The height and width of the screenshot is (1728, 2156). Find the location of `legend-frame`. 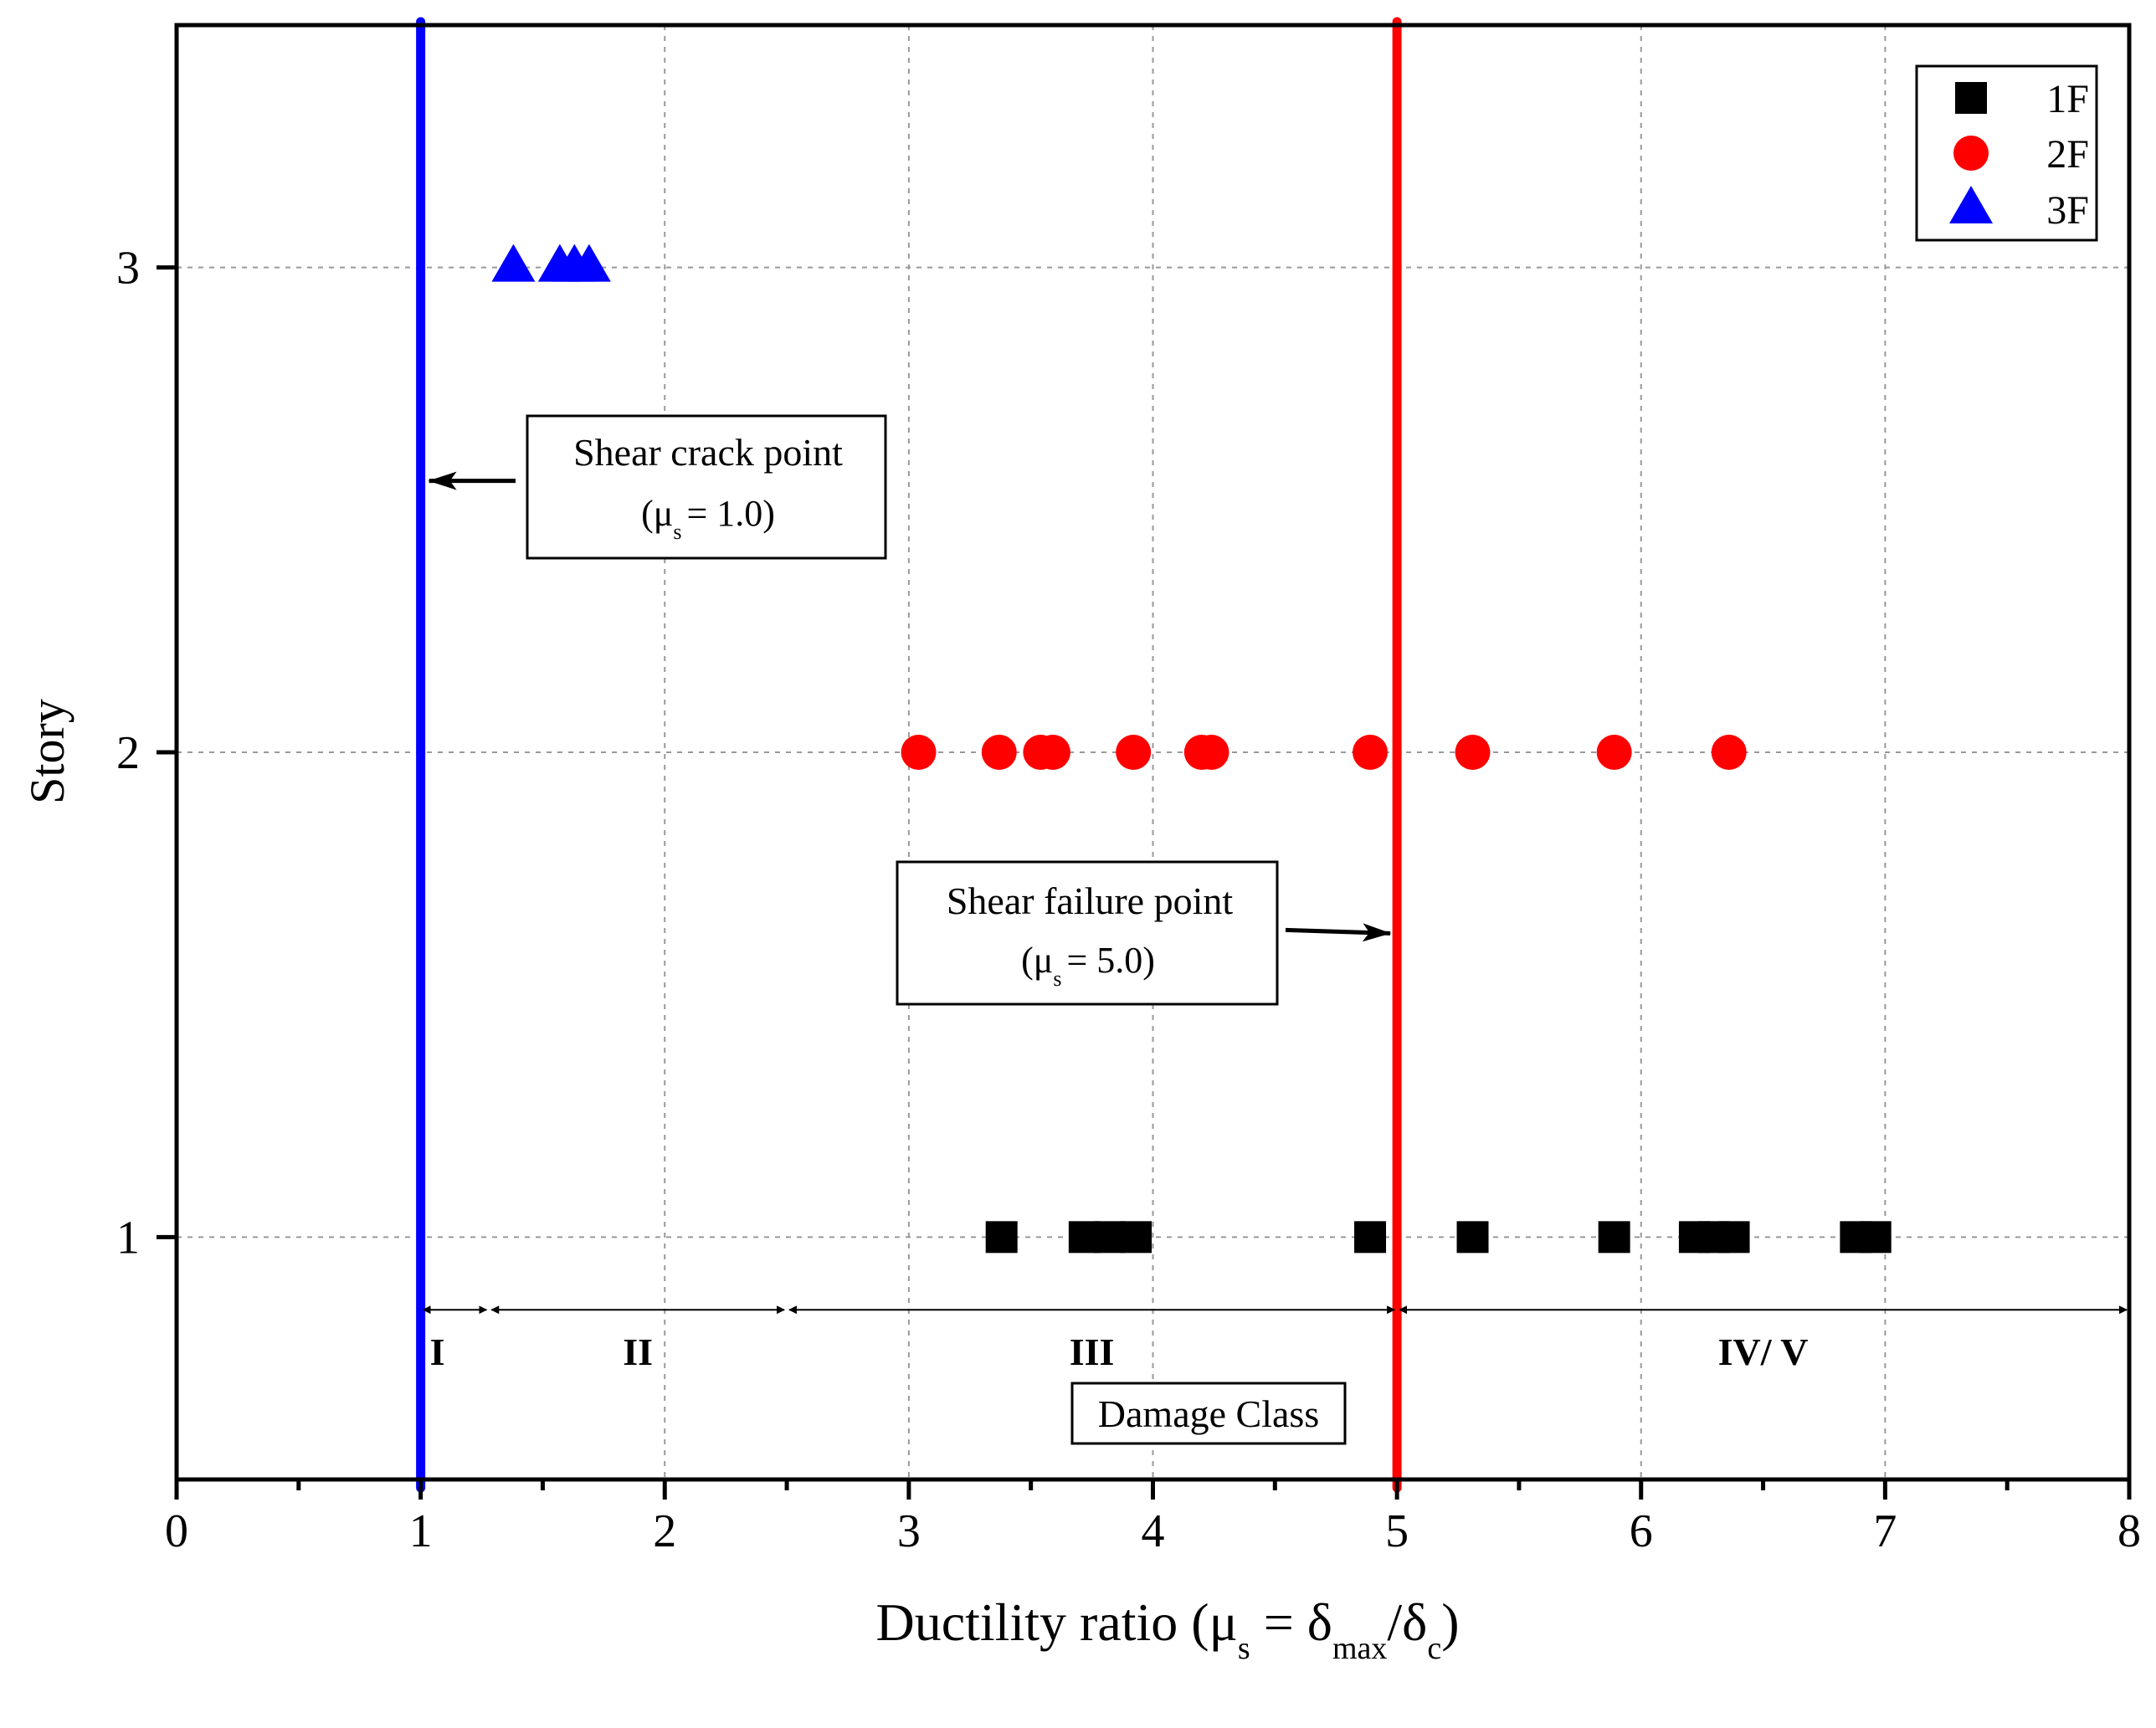

legend-frame is located at coordinates (2006, 153).